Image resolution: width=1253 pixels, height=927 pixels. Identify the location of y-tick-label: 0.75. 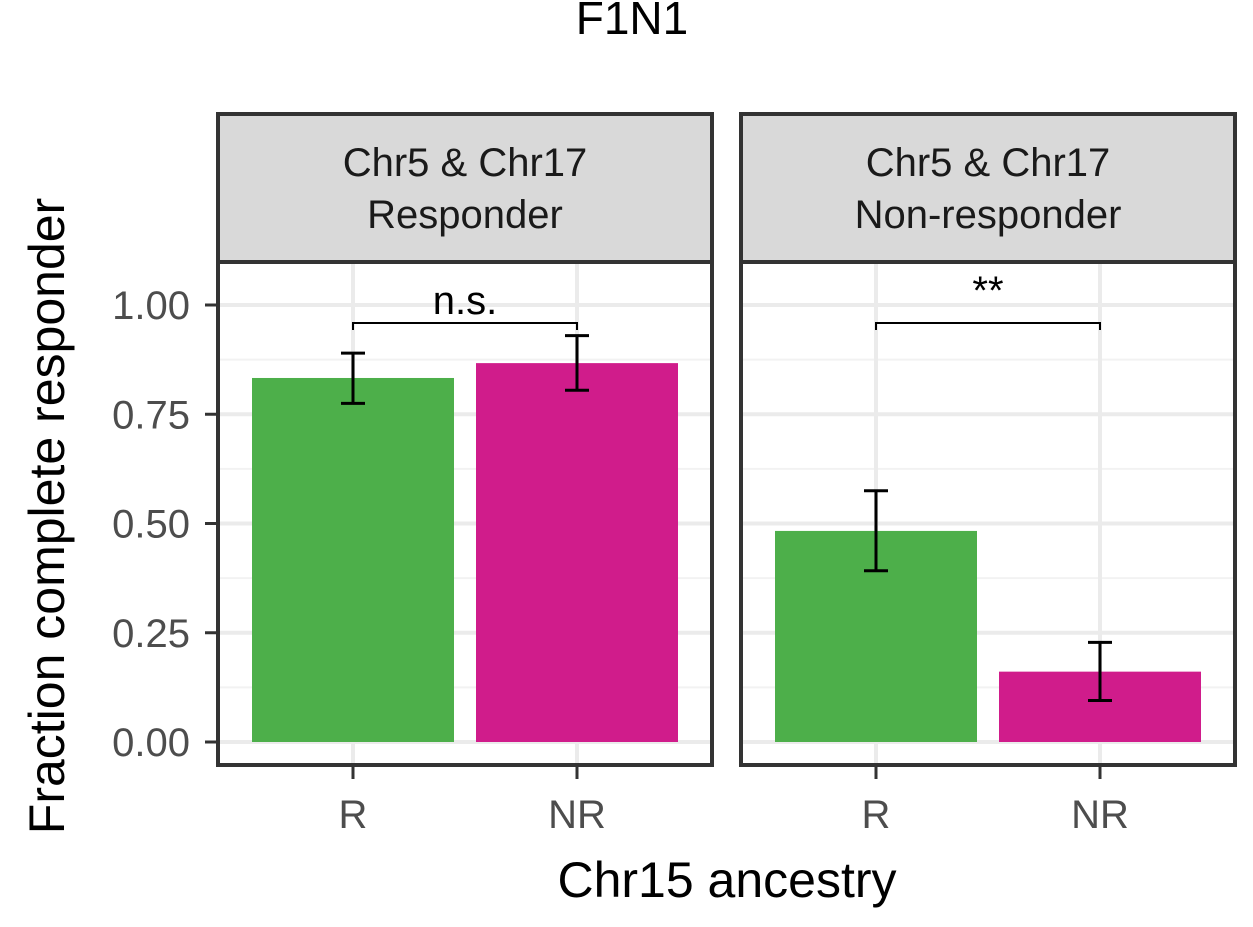
(151, 415).